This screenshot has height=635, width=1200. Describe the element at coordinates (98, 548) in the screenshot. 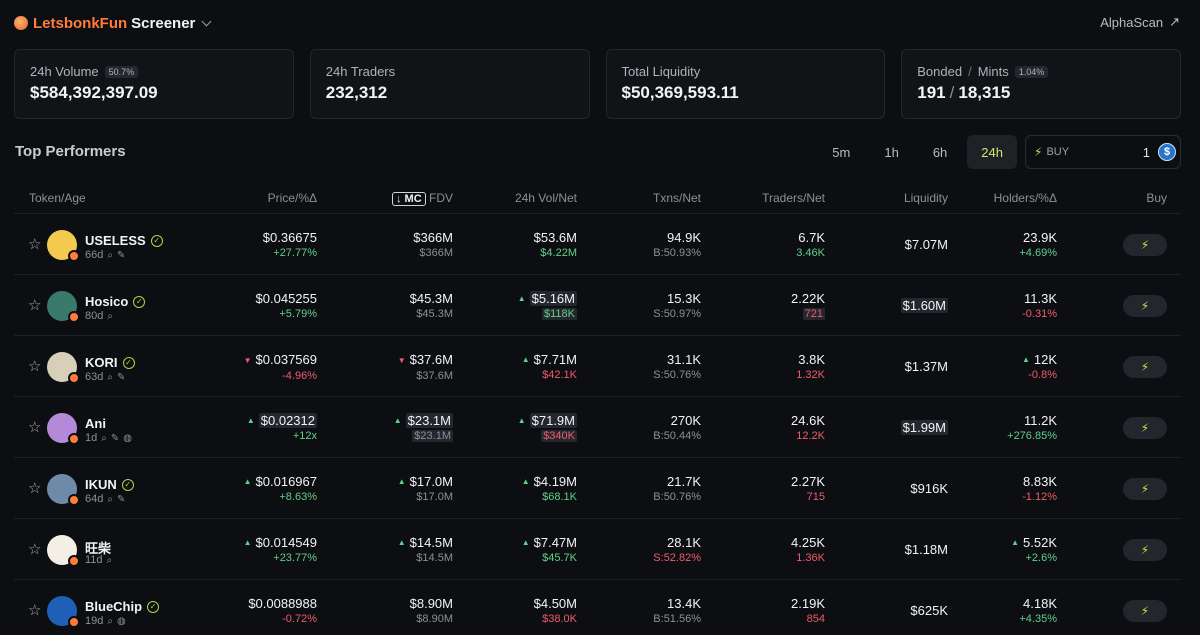

I see `token-name: 旺柴` at that location.